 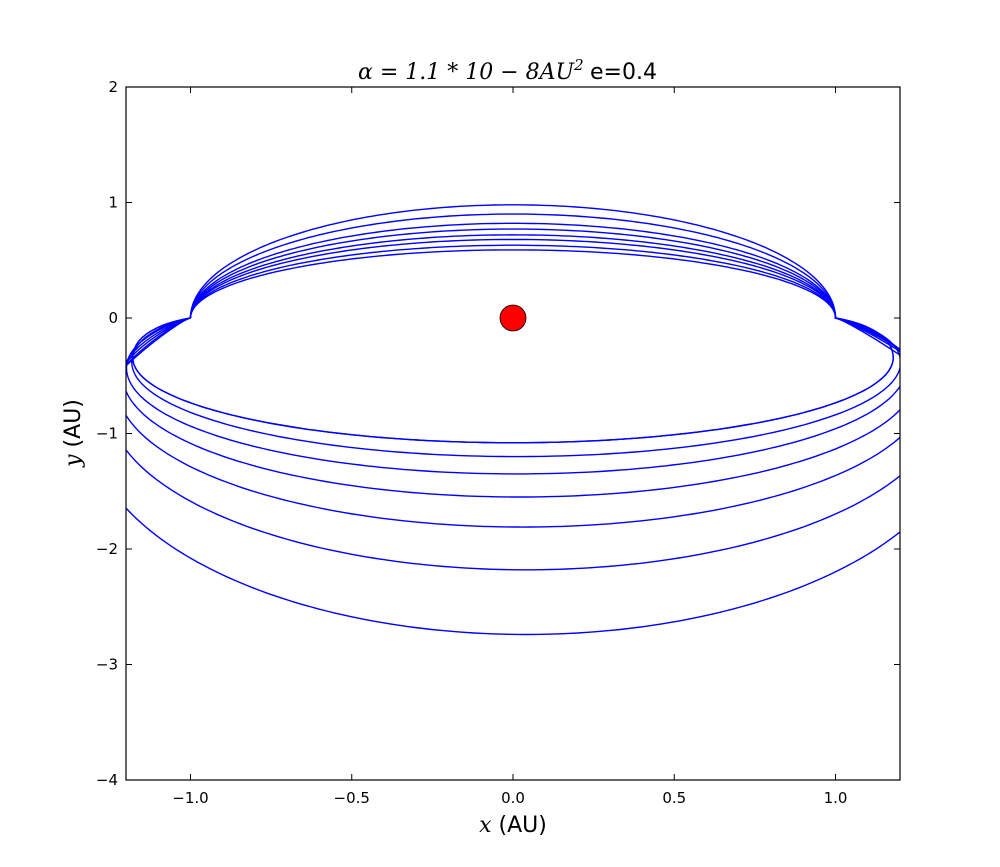 I want to click on chart-title: α = 1.1 * 10 − 8AU2 e=0.4, so click(x=507, y=70).